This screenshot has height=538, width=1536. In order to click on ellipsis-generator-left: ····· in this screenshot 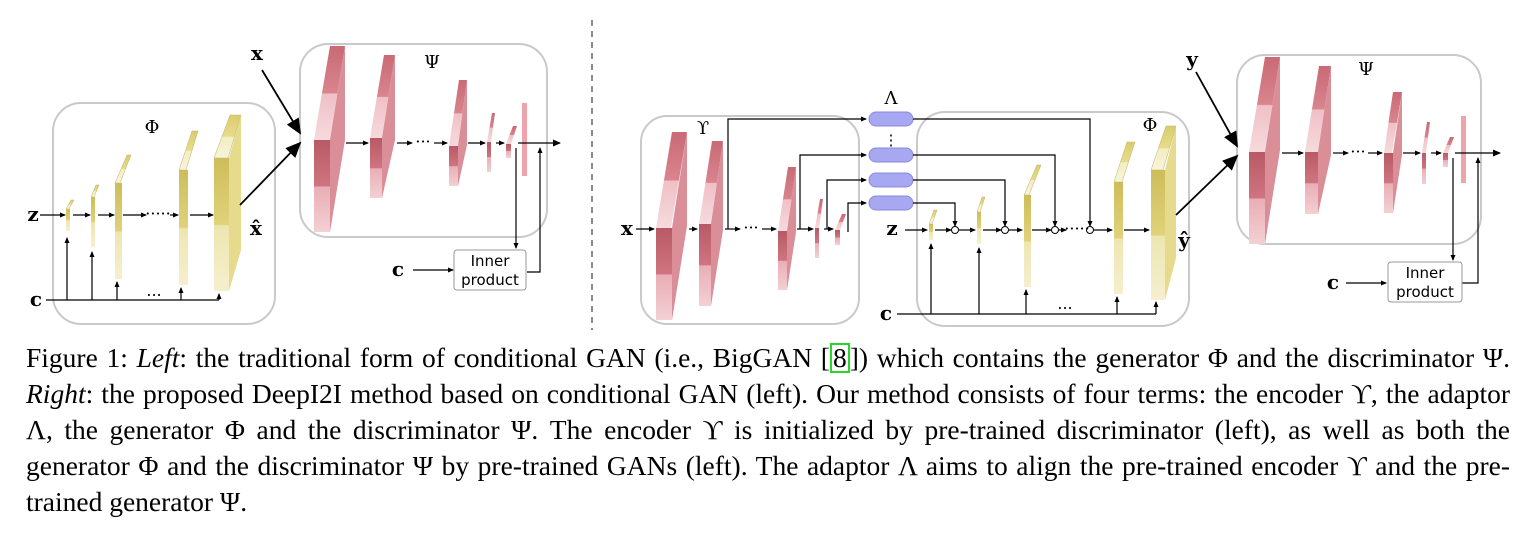, I will do `click(157, 213)`.